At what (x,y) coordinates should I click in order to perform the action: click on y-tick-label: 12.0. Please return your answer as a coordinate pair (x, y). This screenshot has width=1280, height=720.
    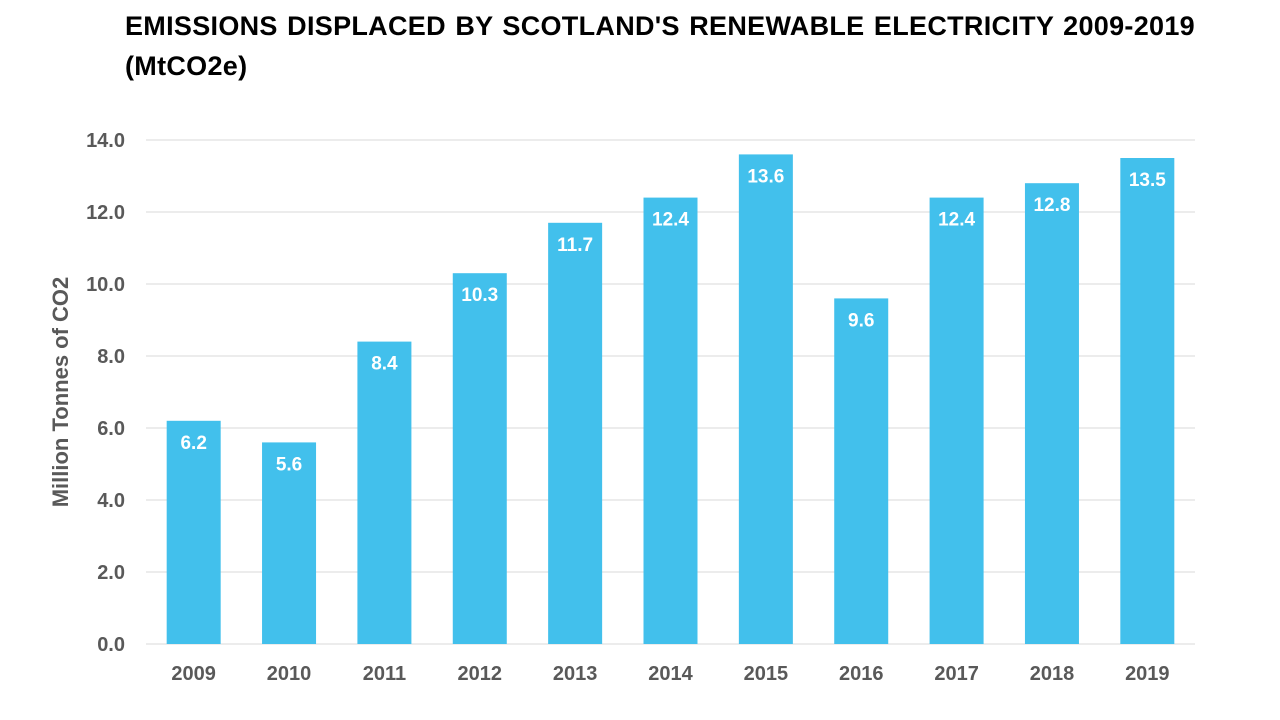
    Looking at the image, I should click on (105, 213).